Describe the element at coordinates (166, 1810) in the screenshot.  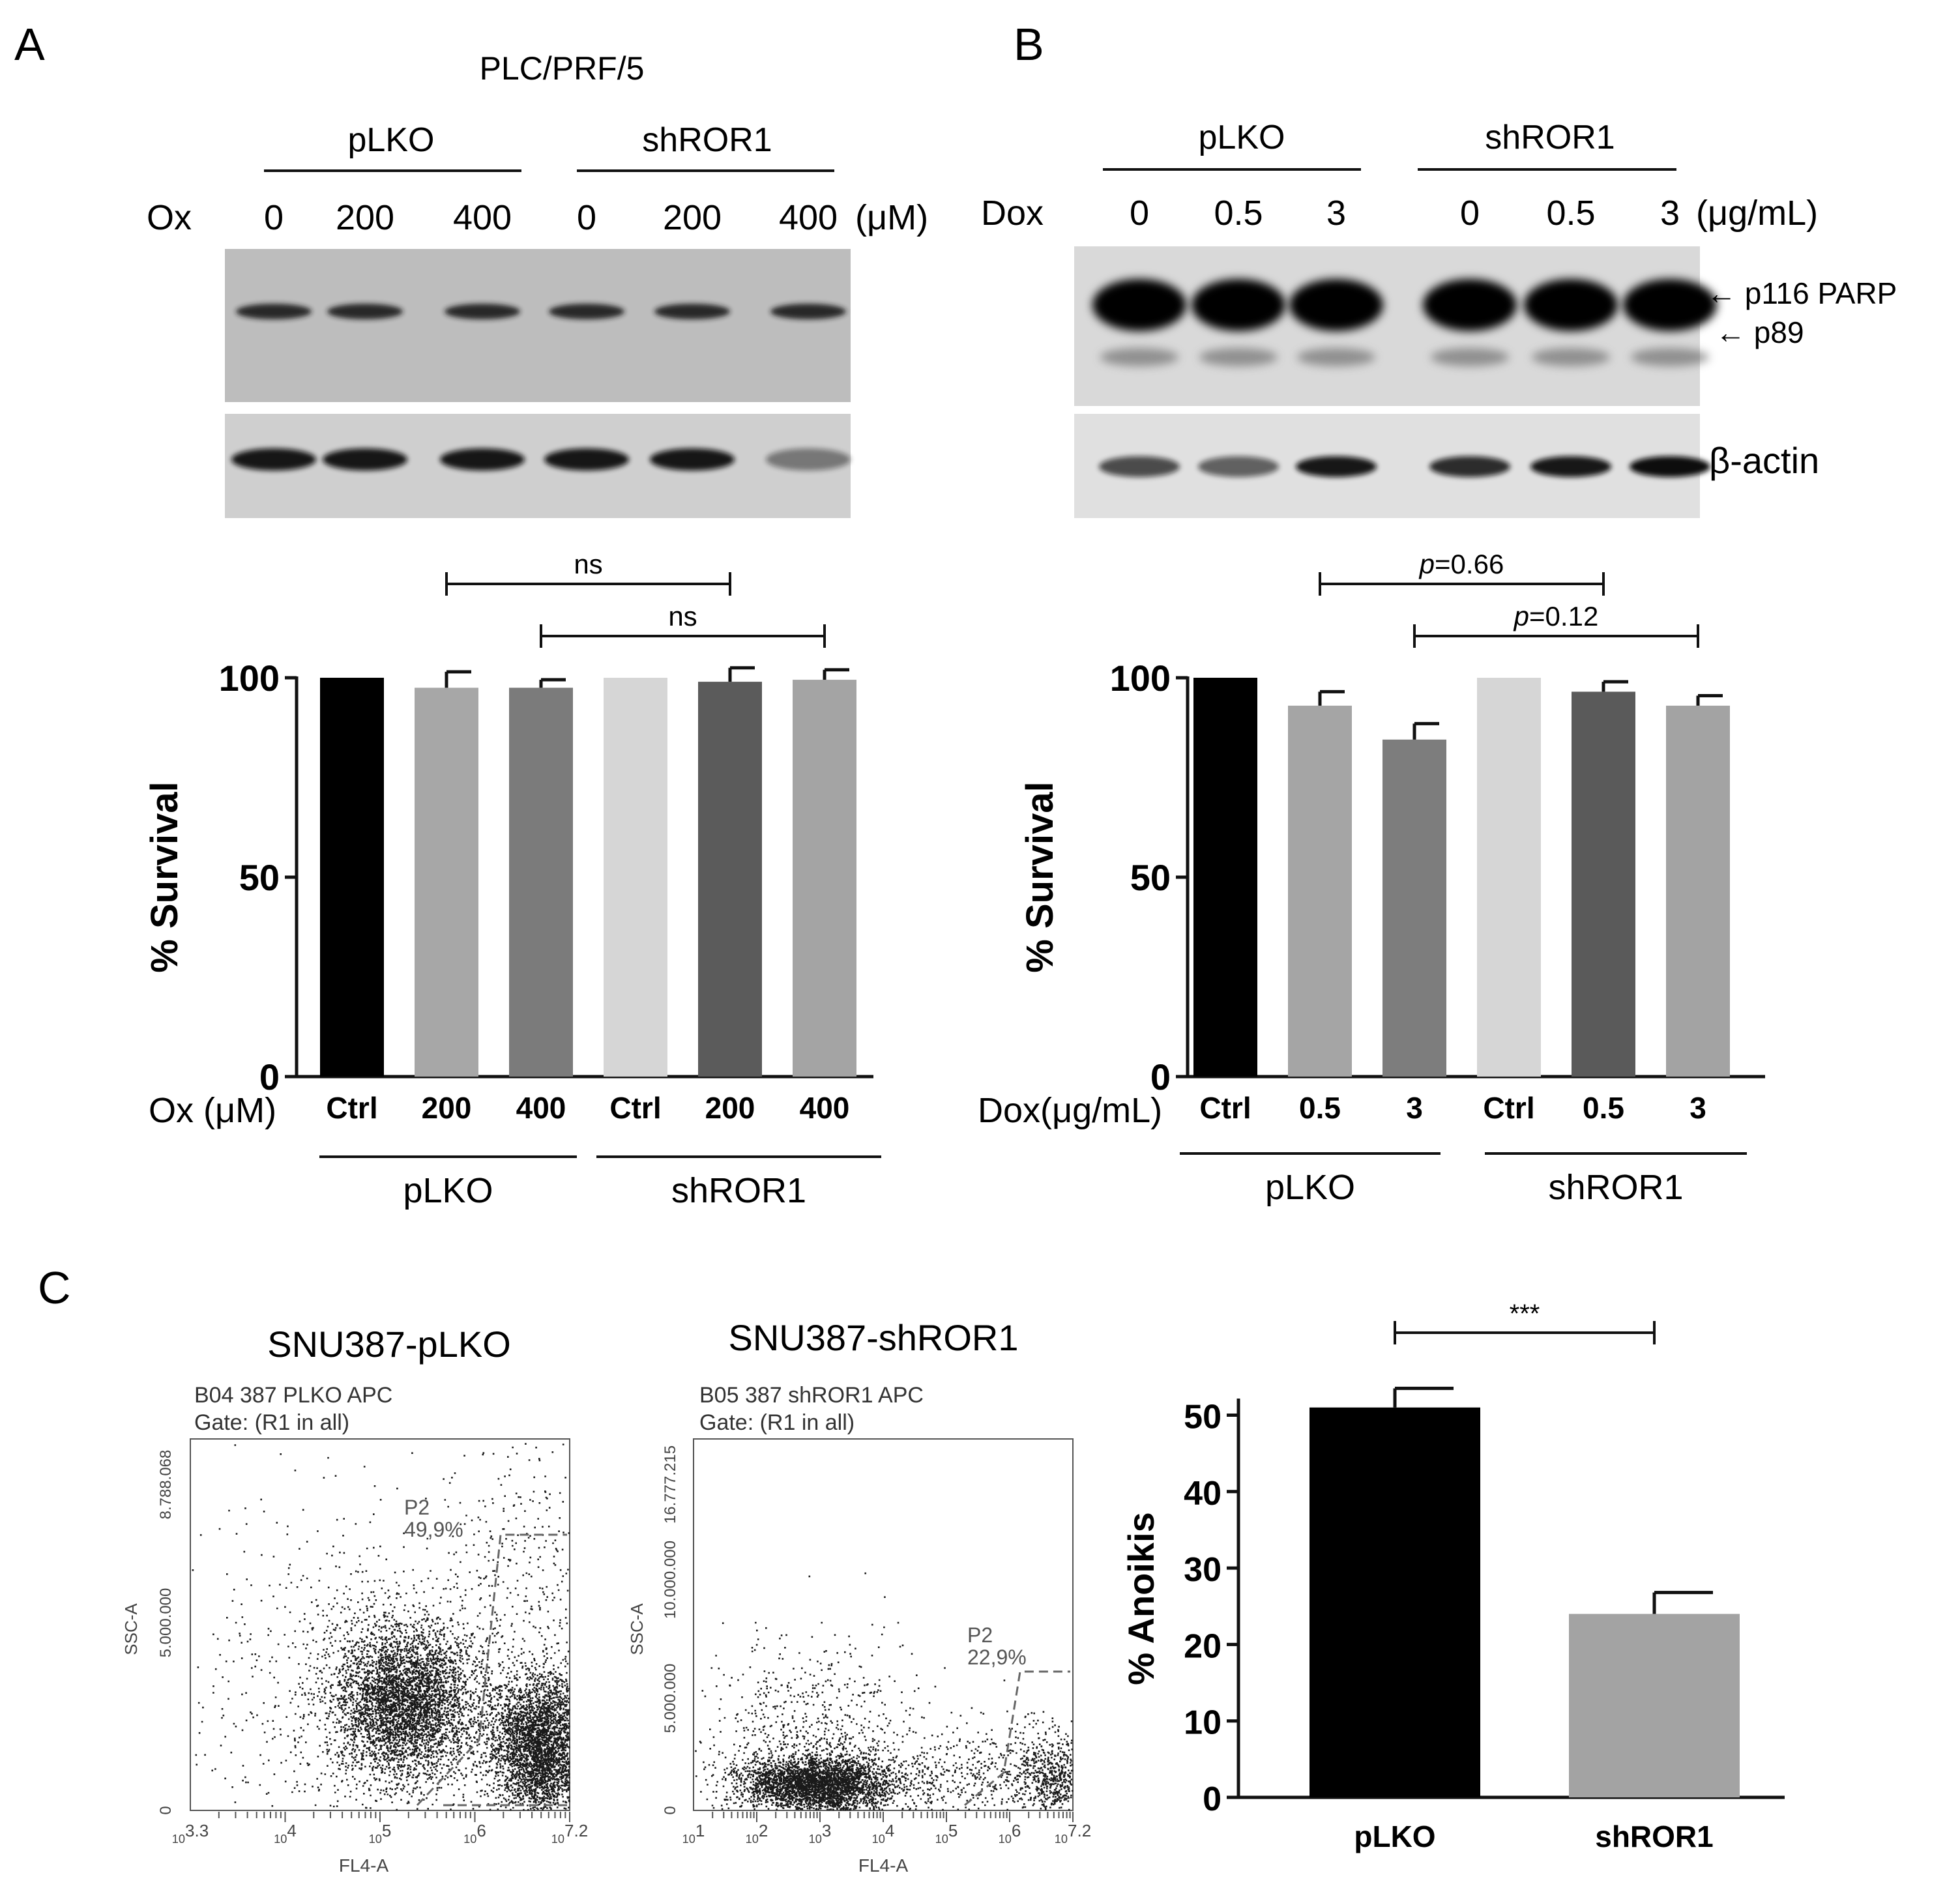
I see `flow-plot-plko-yzero: 0` at that location.